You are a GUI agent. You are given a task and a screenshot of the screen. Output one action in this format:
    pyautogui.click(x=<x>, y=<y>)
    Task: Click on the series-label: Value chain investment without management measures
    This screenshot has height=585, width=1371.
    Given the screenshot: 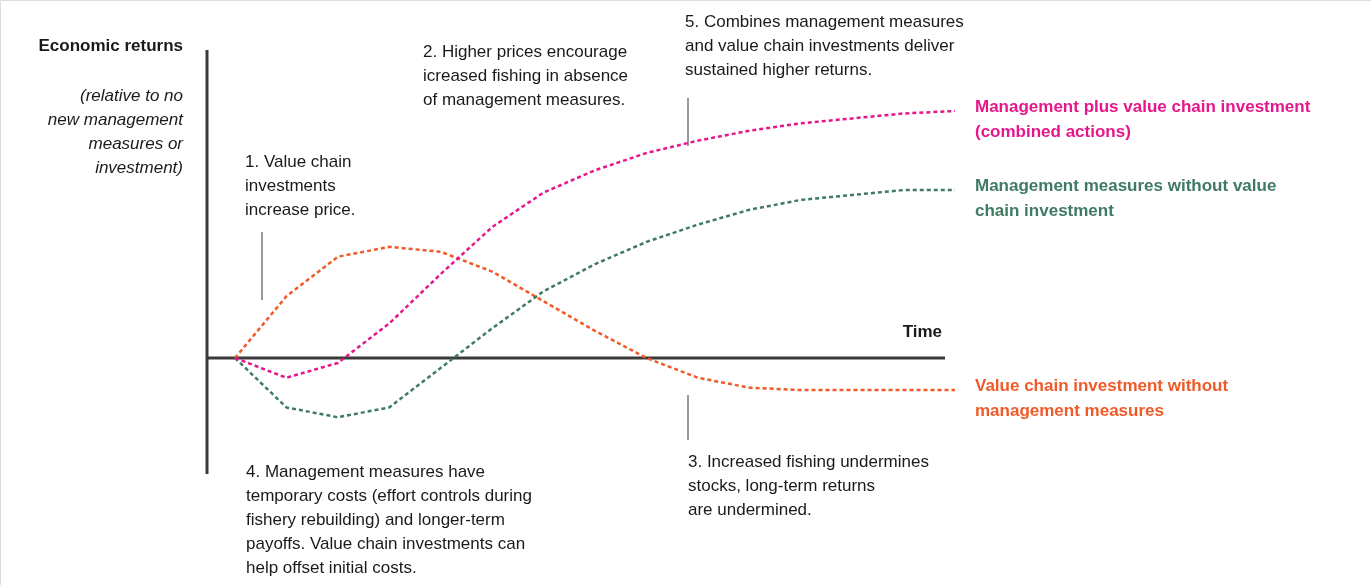 What is the action you would take?
    pyautogui.click(x=1102, y=398)
    